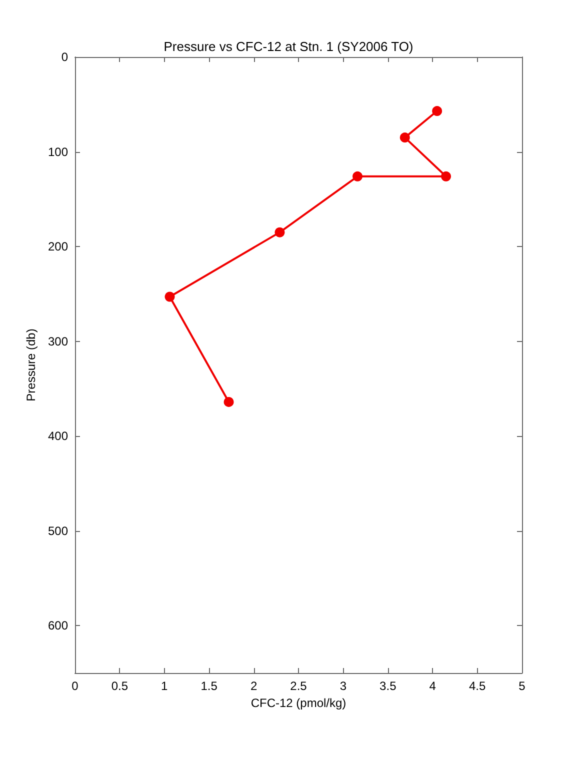 Image resolution: width=577 pixels, height=757 pixels. Describe the element at coordinates (75, 686) in the screenshot. I see `x-tick-label: 0` at that location.